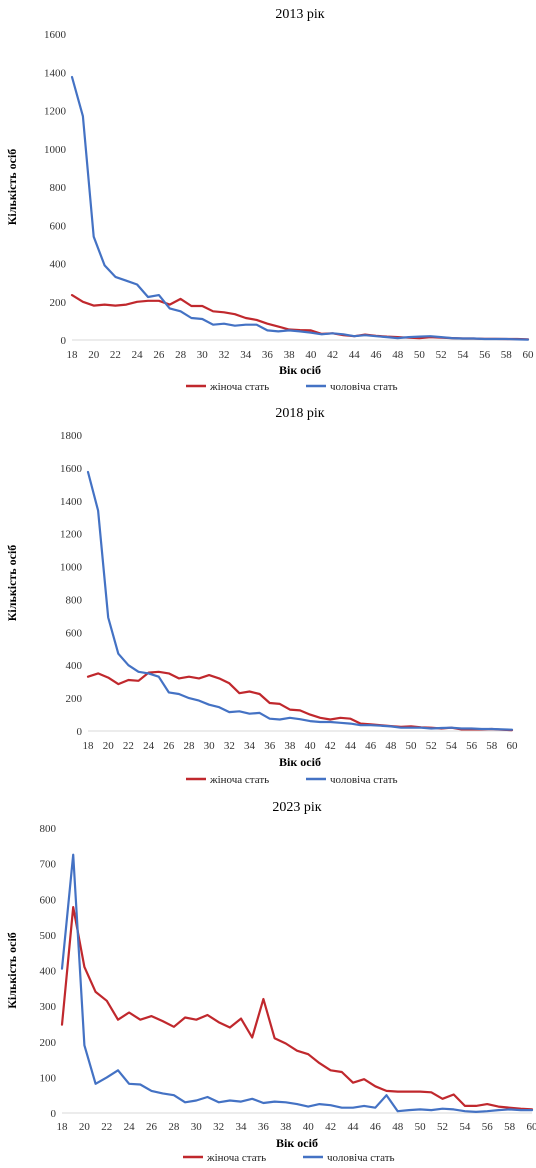  Describe the element at coordinates (48, 1007) in the screenshot. I see `y-tick-label: 300` at that location.